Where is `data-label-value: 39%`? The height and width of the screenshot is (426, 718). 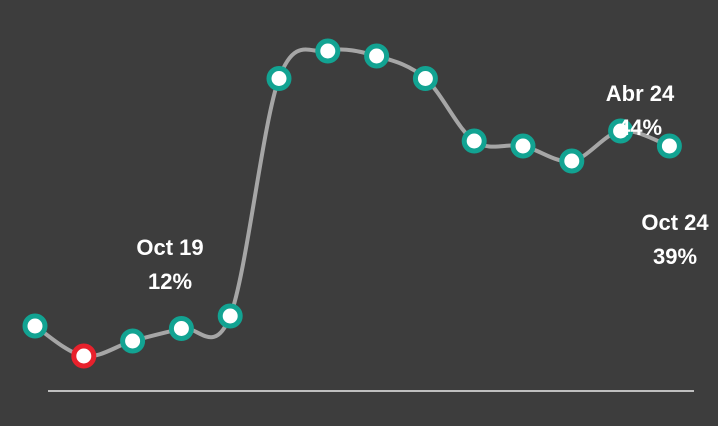
data-label-value: 39% is located at coordinates (675, 256).